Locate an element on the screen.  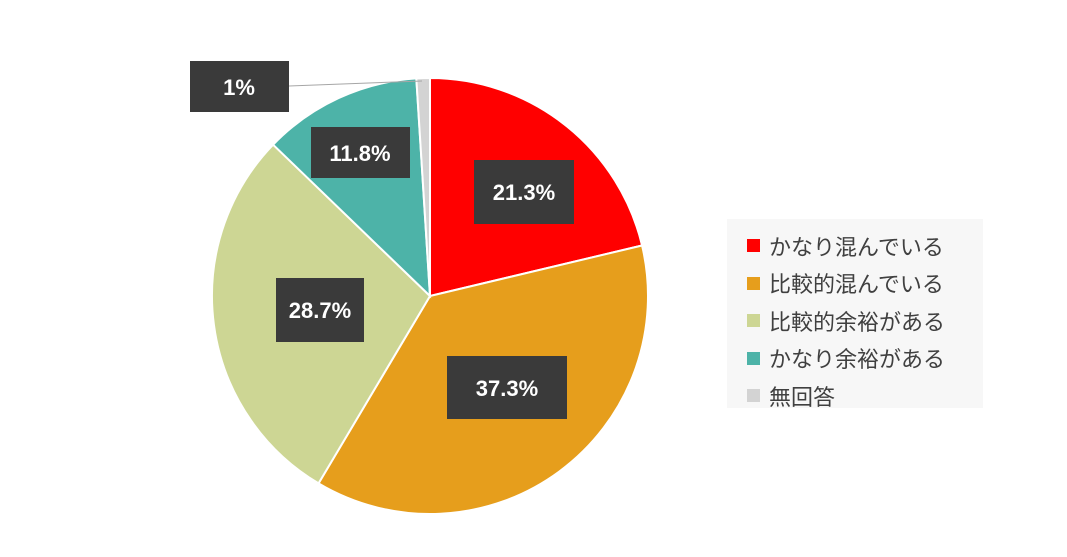
pie-slice-mukaito is located at coordinates (423, 186).